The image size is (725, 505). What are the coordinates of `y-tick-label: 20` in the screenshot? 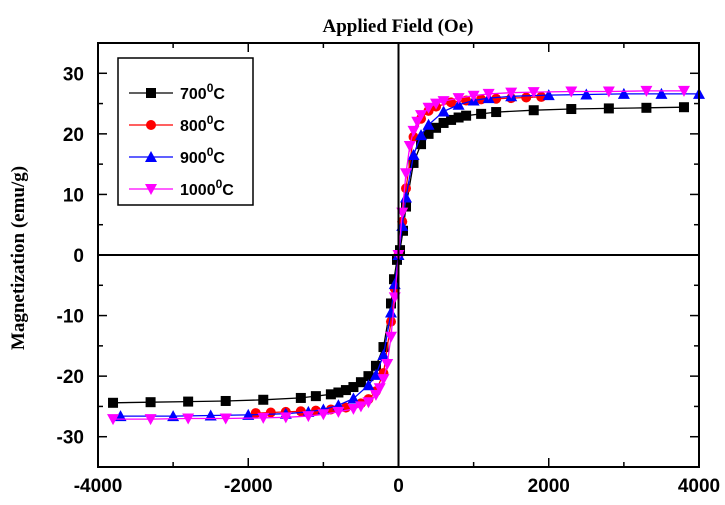 It's located at (73, 135).